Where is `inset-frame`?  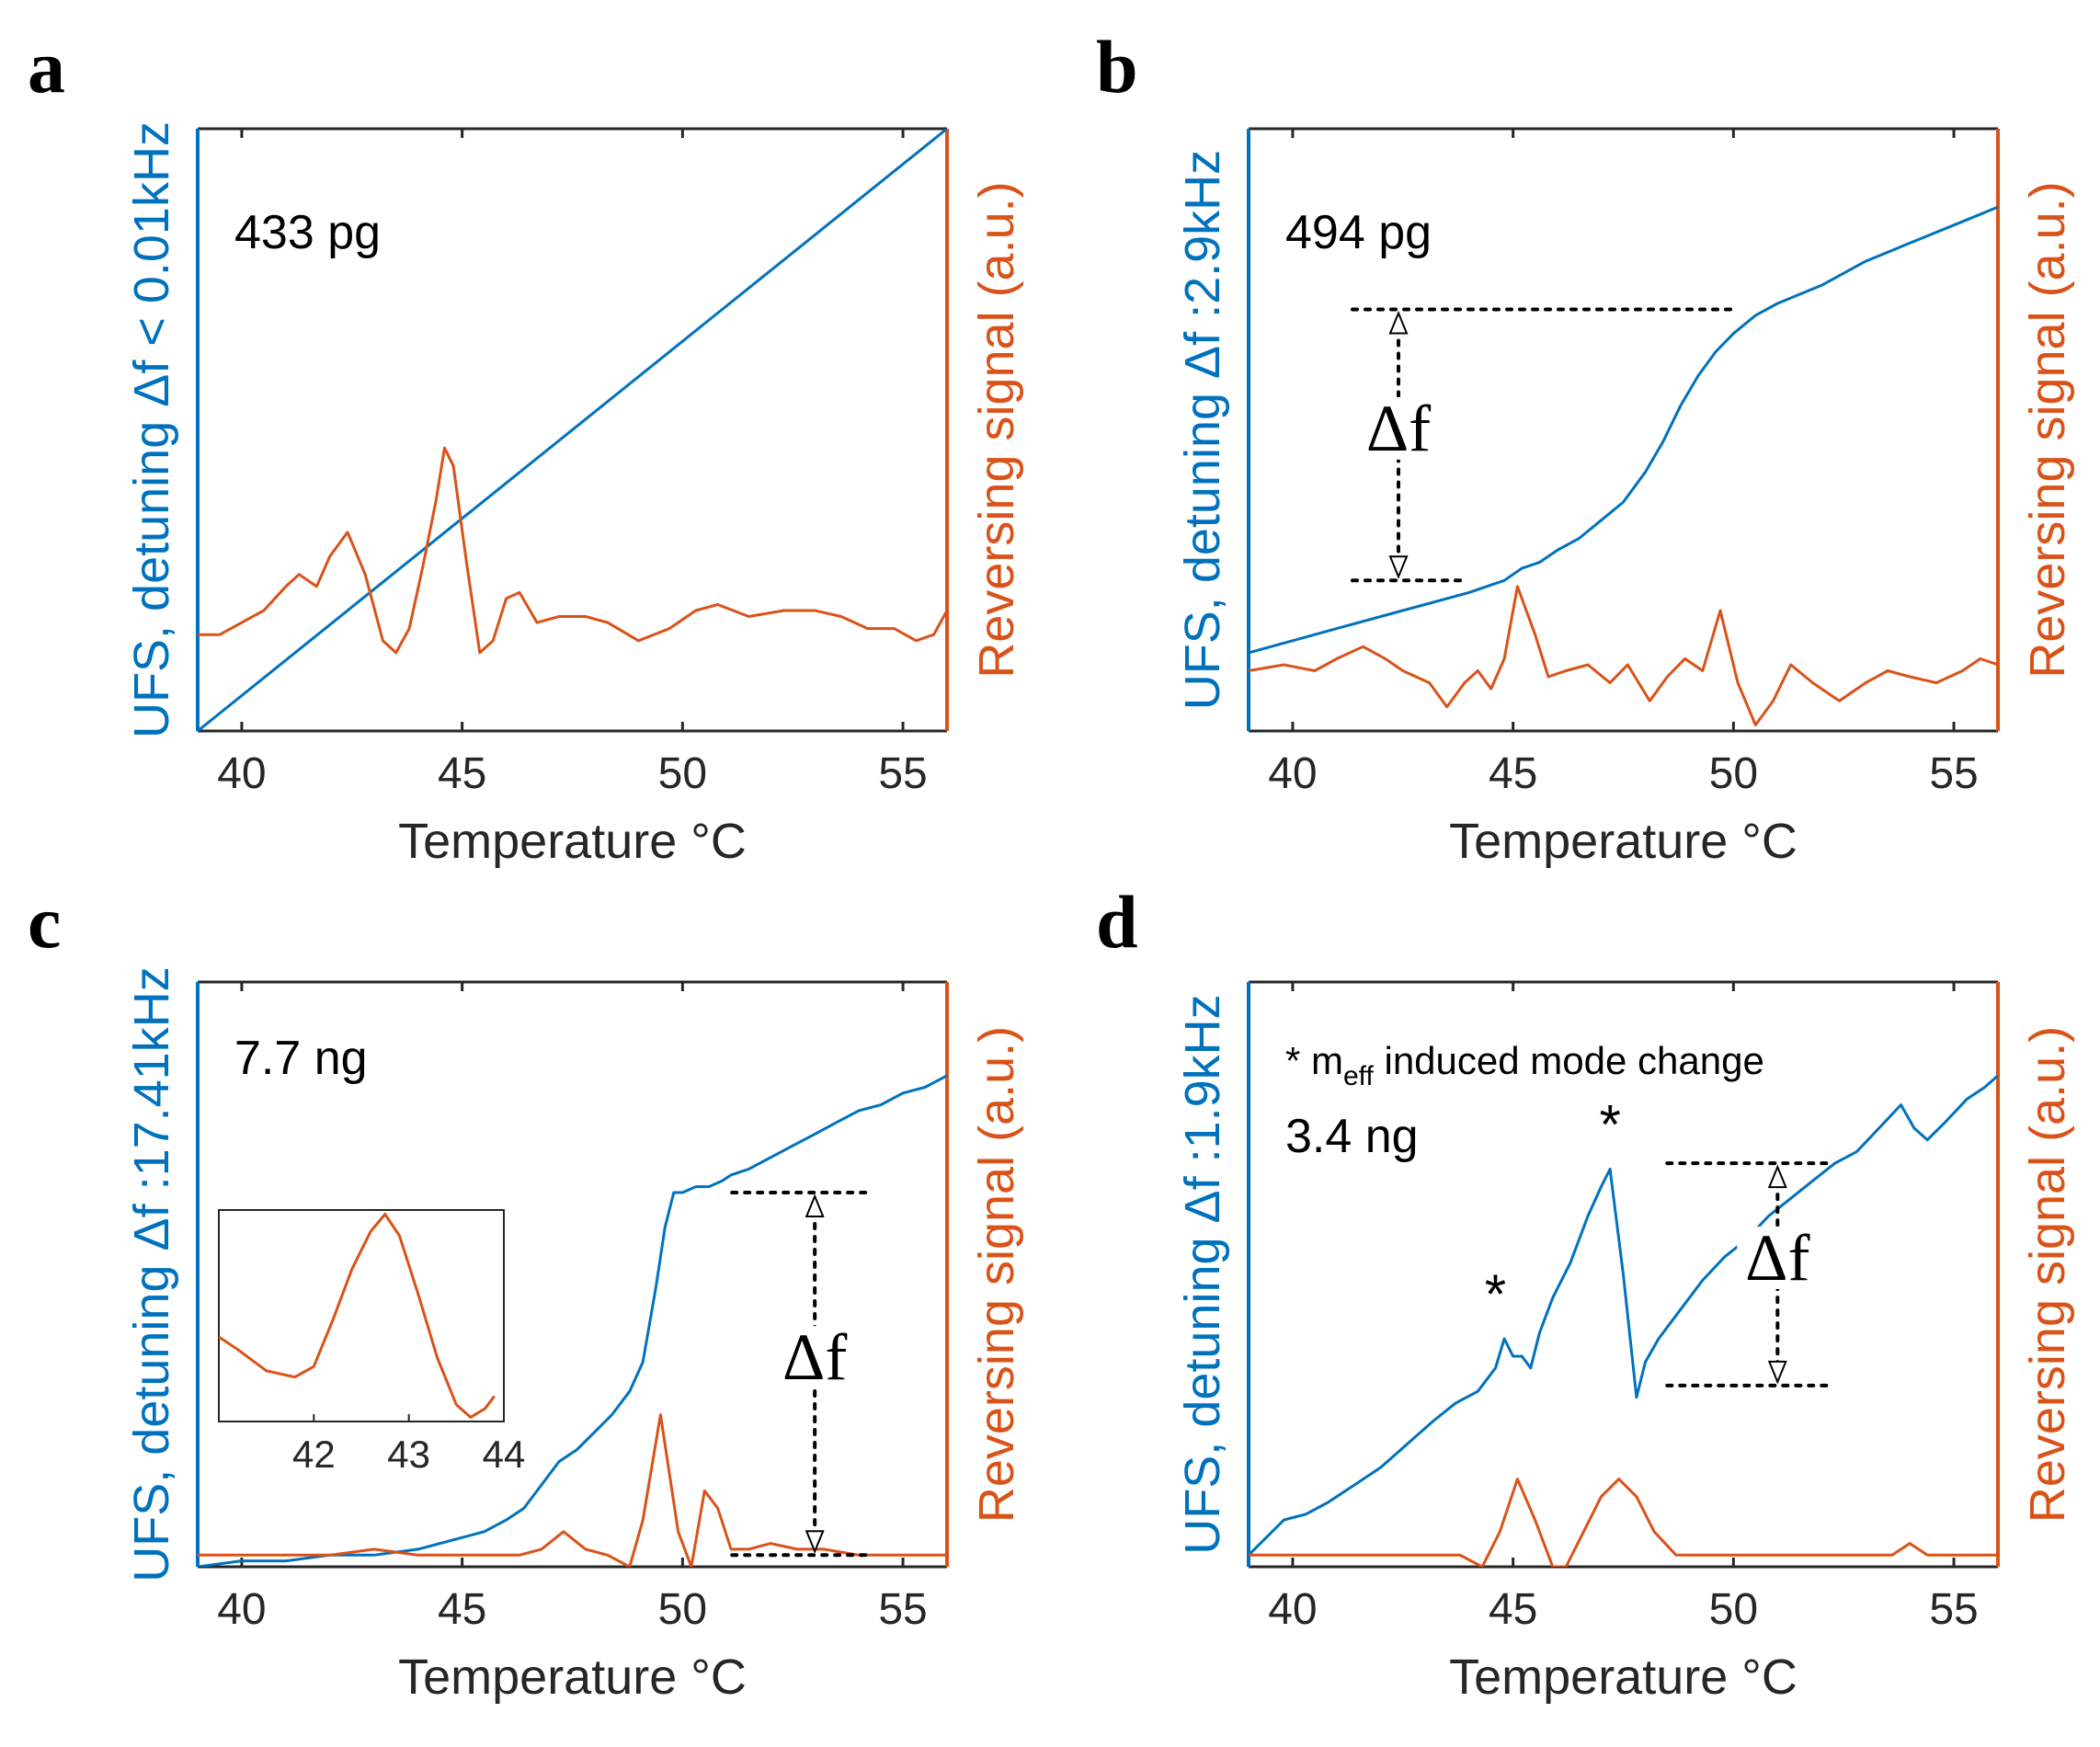 inset-frame is located at coordinates (361, 1315).